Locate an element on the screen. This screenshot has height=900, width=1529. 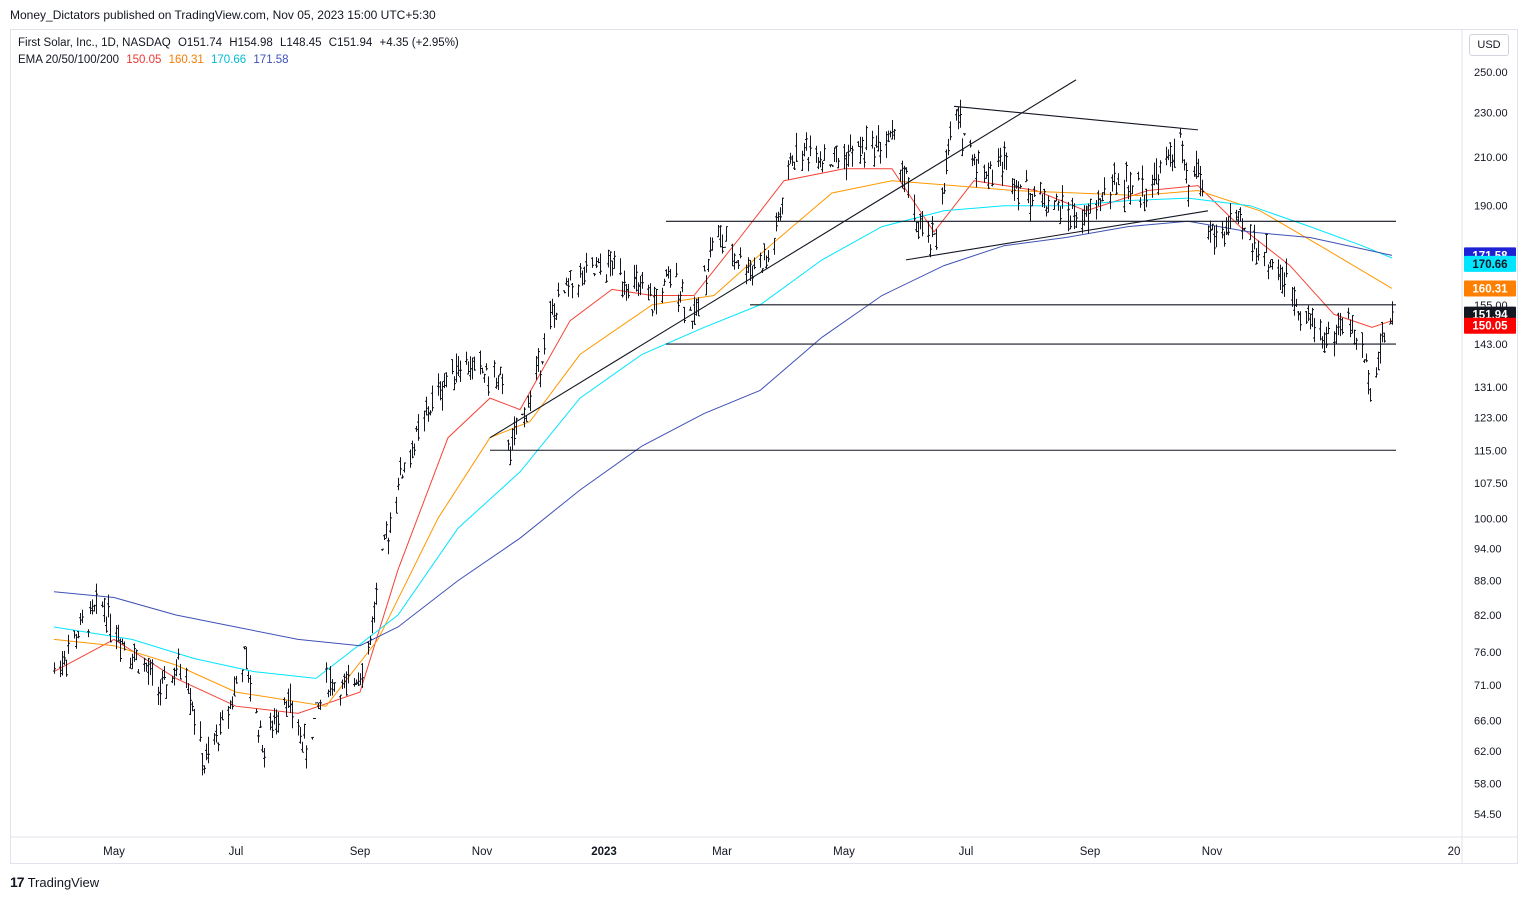
x-tick-label: Nov is located at coordinates (1212, 852).